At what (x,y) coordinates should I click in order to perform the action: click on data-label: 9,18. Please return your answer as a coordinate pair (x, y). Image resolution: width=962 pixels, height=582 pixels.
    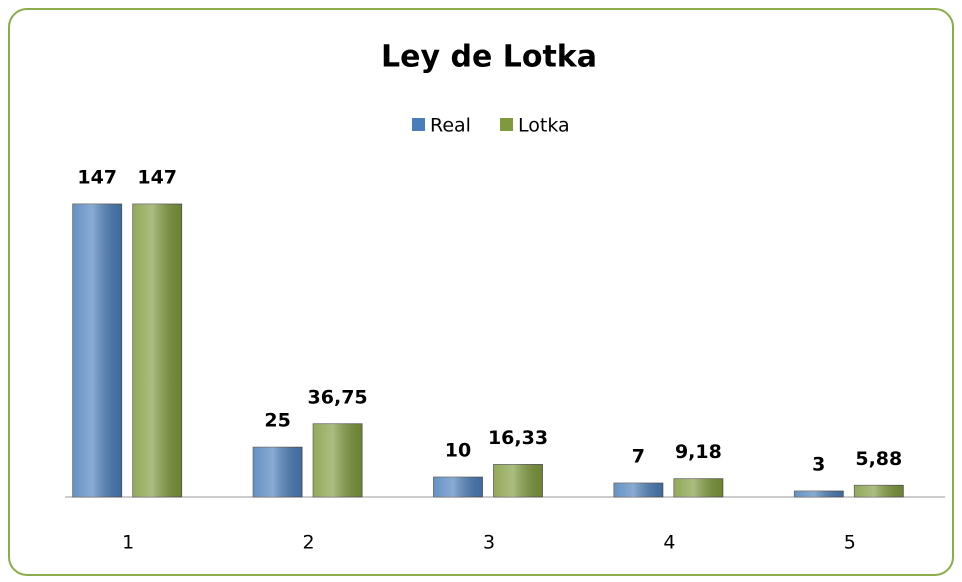
    Looking at the image, I should click on (698, 452).